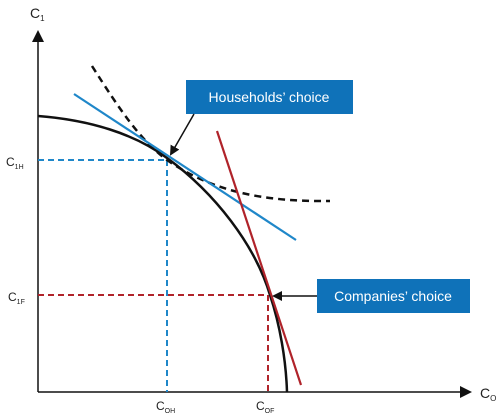  What do you see at coordinates (15, 163) in the screenshot?
I see `c1h-tick-label: C1H` at bounding box center [15, 163].